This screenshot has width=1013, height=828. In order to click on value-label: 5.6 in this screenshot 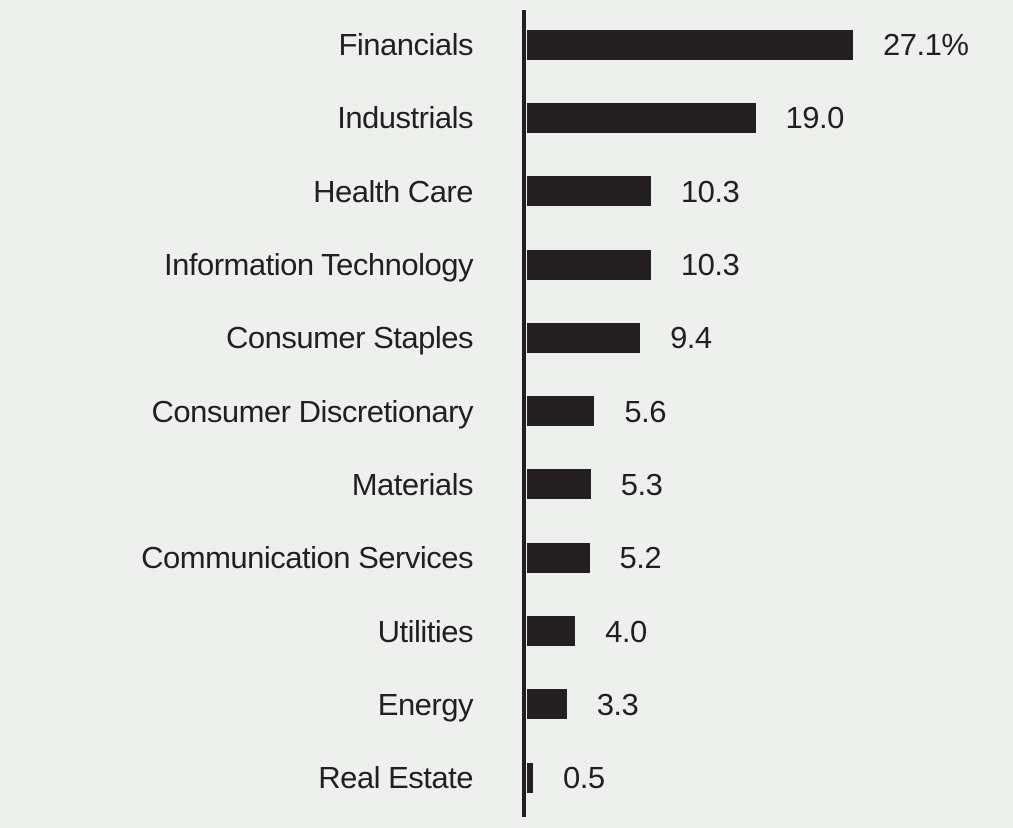, I will do `click(645, 411)`.